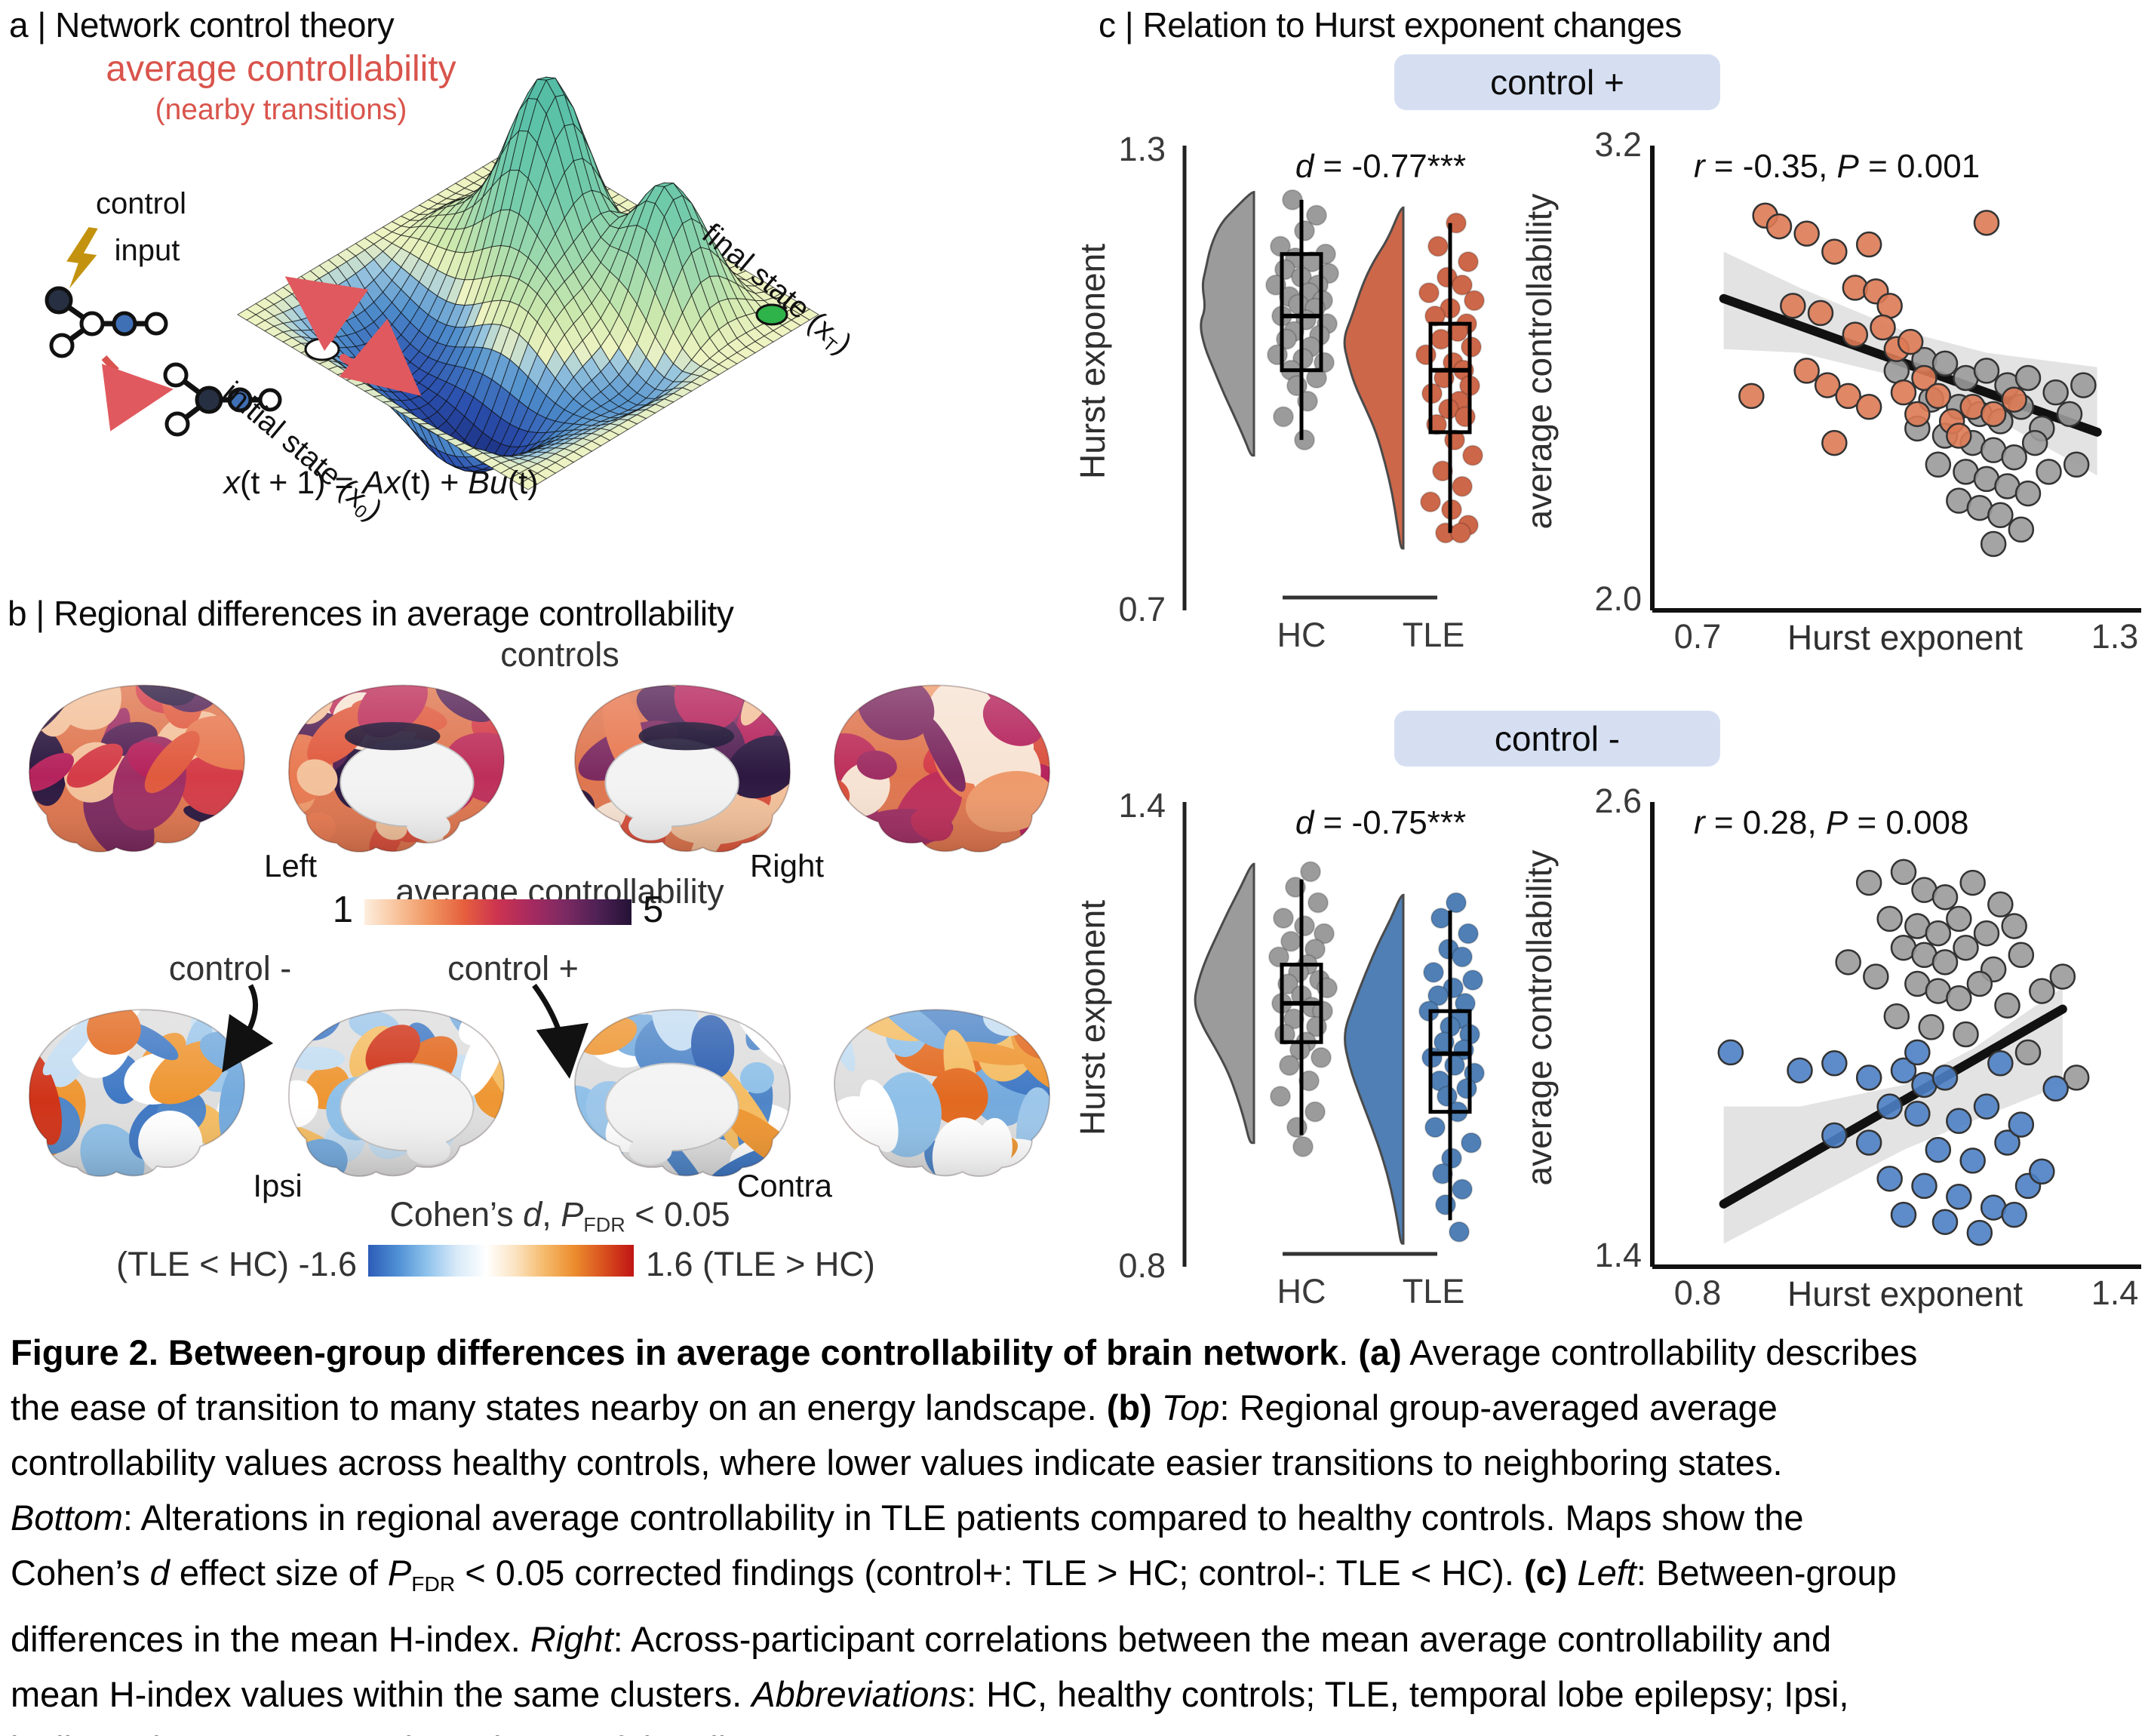 The image size is (2148, 1736). Describe the element at coordinates (559, 1216) in the screenshot. I see `cohens-d-colorbar-title: Cohen’s d, PFDR < 0.05` at that location.